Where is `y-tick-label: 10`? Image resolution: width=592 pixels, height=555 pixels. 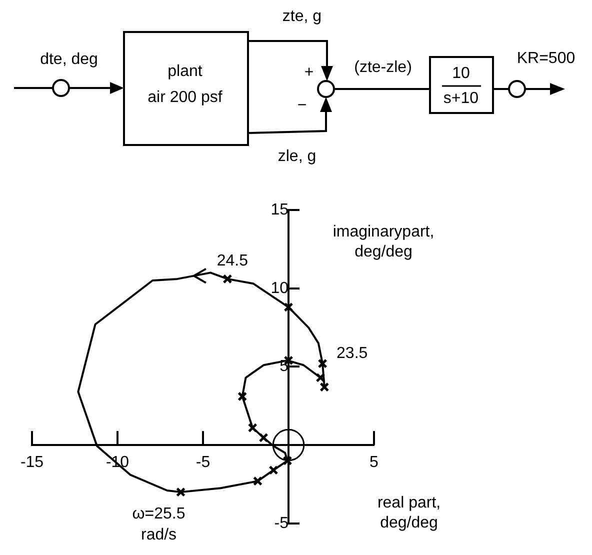 y-tick-label: 10 is located at coordinates (279, 288).